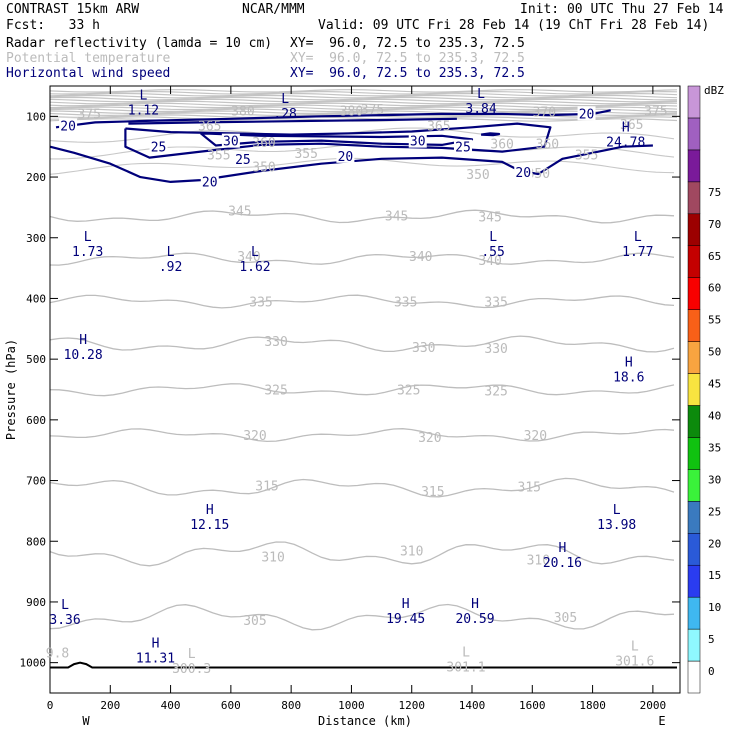  What do you see at coordinates (562, 563) in the screenshot?
I see `extremum-value: 20.16` at bounding box center [562, 563].